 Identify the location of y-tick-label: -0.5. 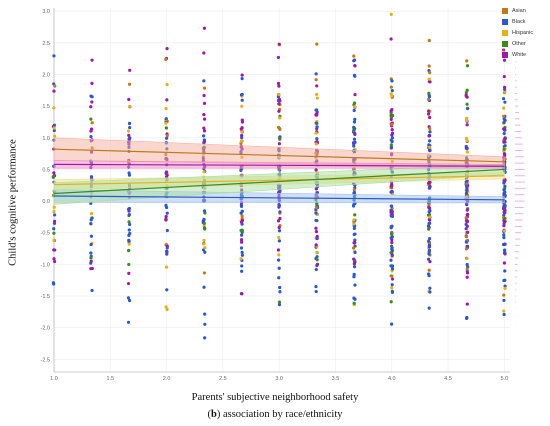
(45, 234).